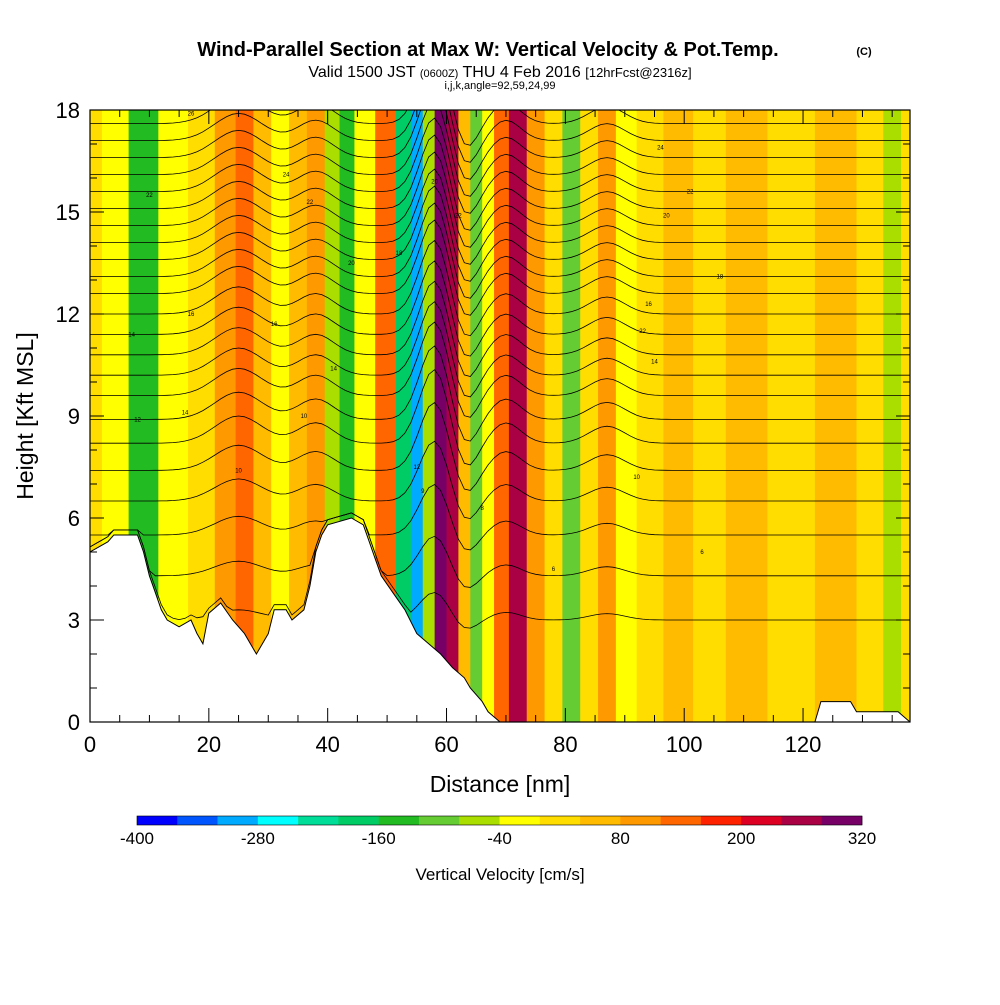 The width and height of the screenshot is (1000, 1005). What do you see at coordinates (565, 744) in the screenshot?
I see `x-tick-label: 80` at bounding box center [565, 744].